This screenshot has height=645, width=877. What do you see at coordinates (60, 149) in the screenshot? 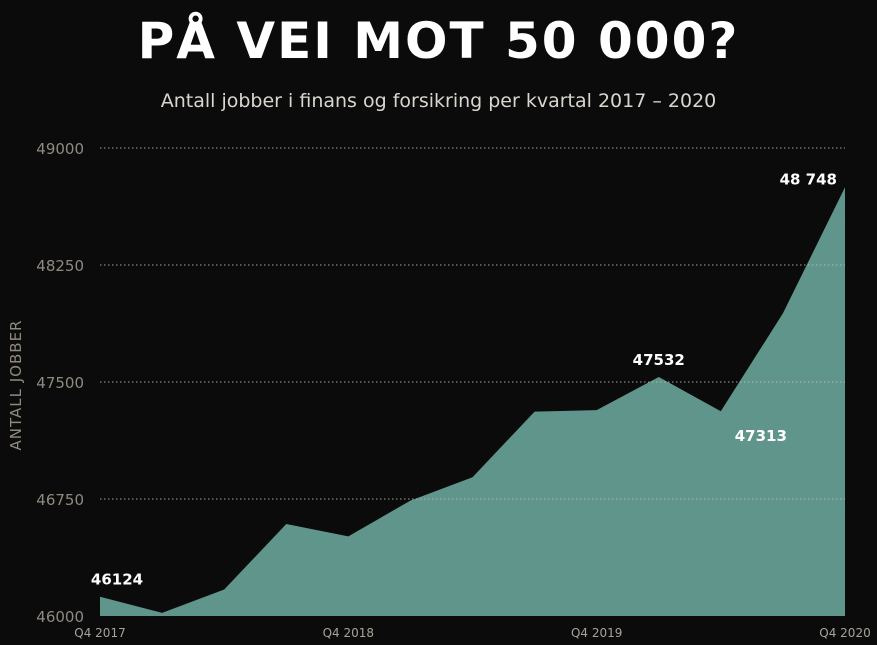
I see `y-tick-label: 49000` at bounding box center [60, 149].